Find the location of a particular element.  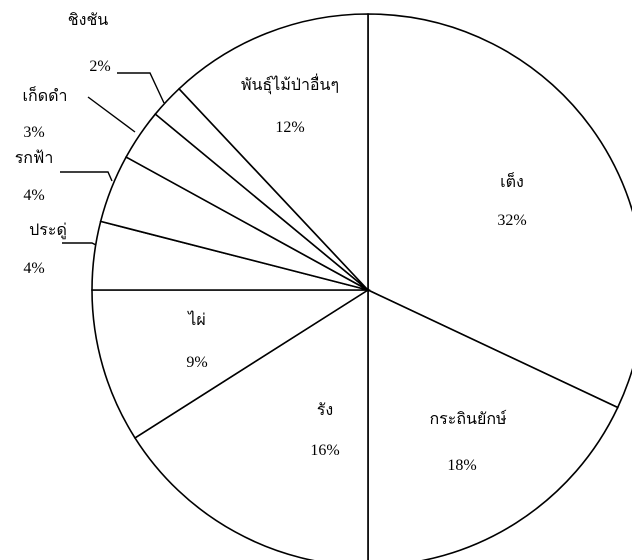

slice-3-category-label: รัง is located at coordinates (325, 410).